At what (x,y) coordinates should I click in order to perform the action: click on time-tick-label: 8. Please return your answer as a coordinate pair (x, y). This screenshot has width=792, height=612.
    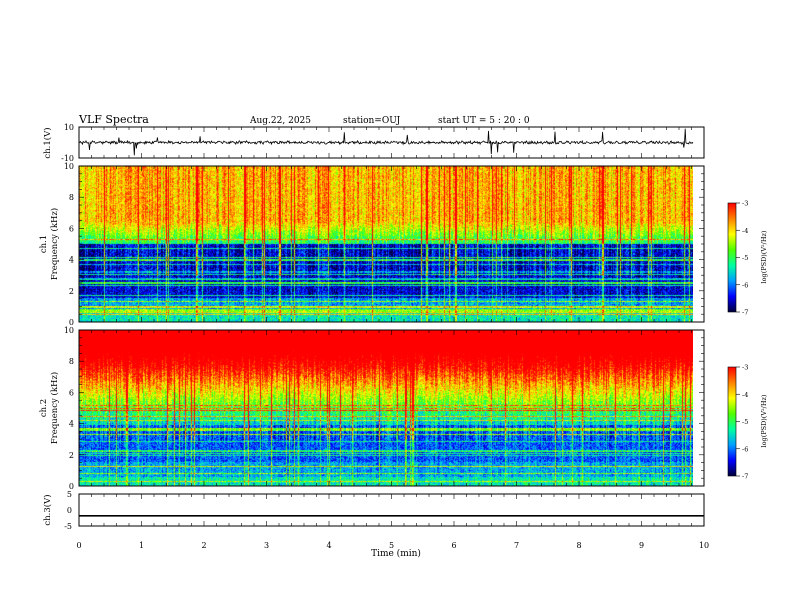
    Looking at the image, I should click on (578, 545).